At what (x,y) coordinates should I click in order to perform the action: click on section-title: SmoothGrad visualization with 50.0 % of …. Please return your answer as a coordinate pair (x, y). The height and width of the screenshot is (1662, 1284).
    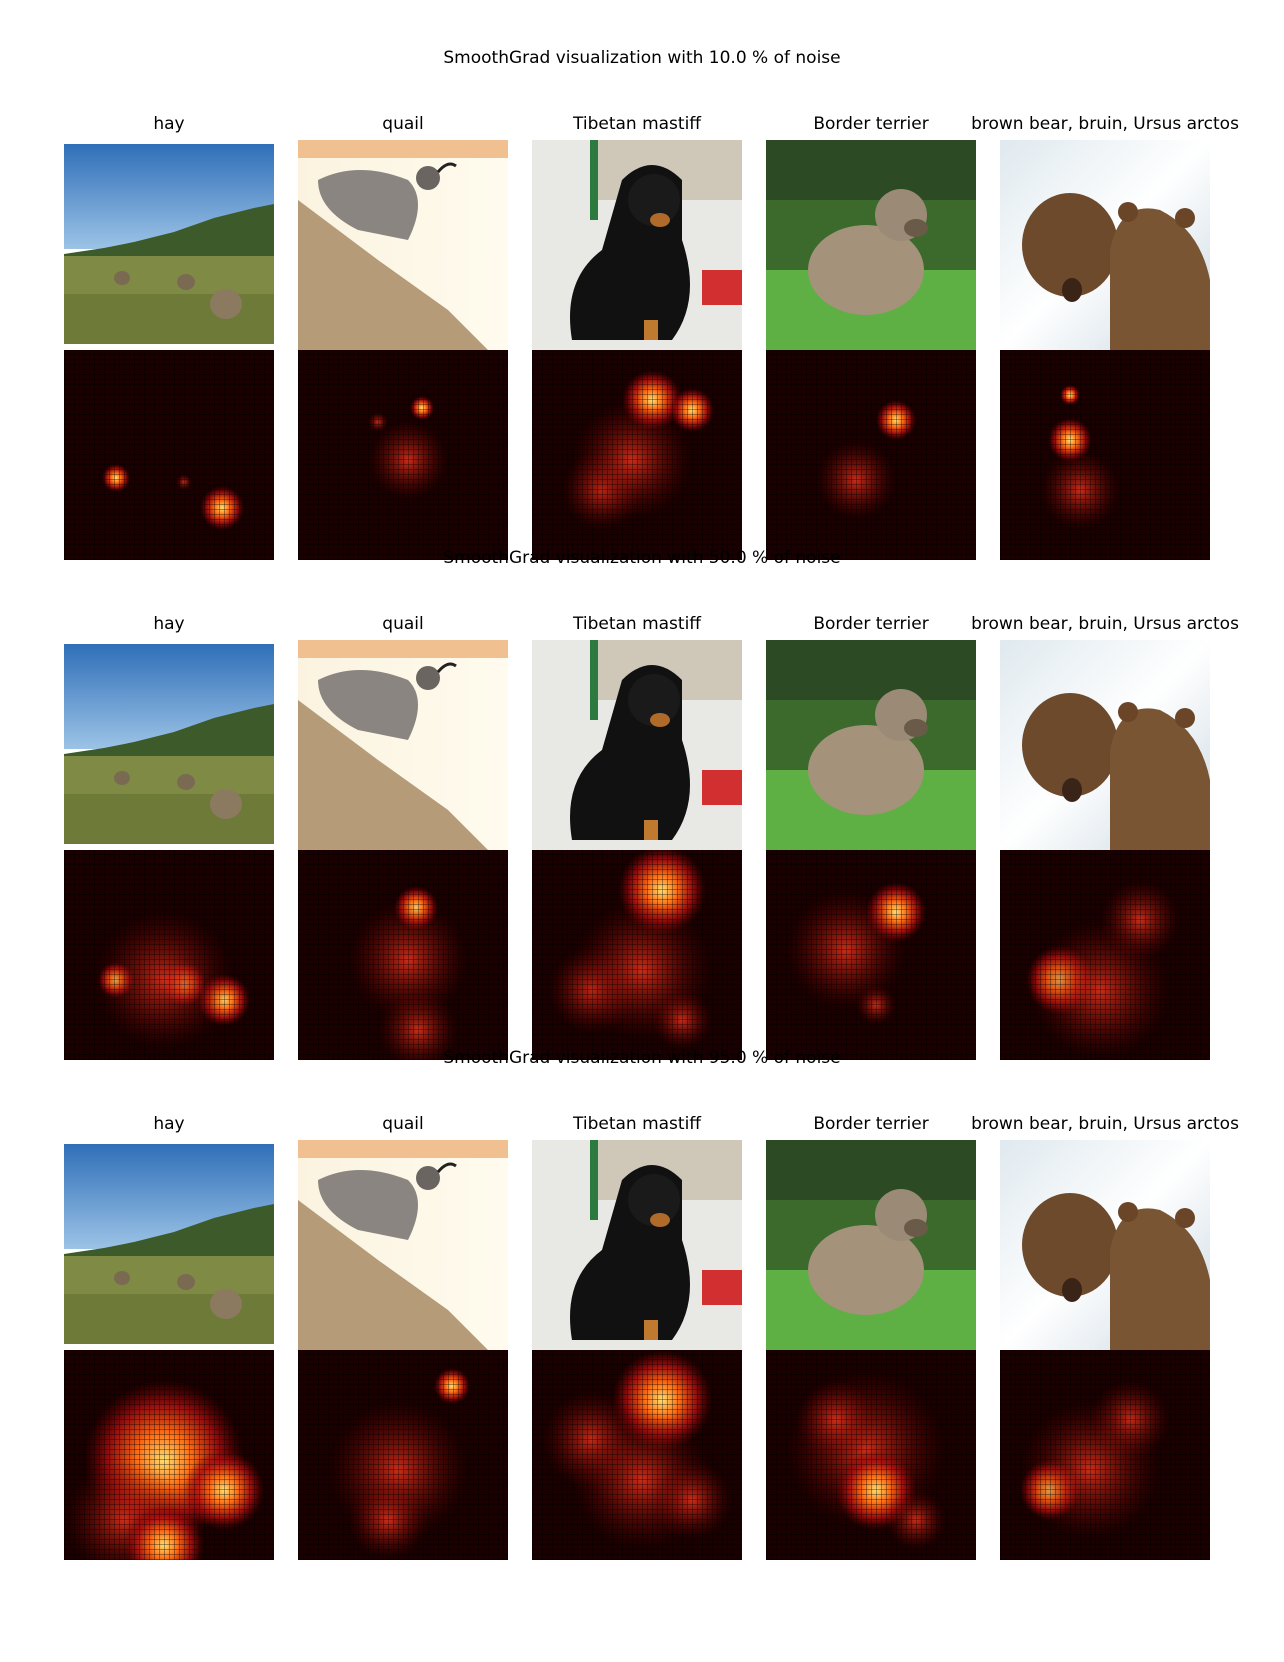
    Looking at the image, I should click on (642, 558).